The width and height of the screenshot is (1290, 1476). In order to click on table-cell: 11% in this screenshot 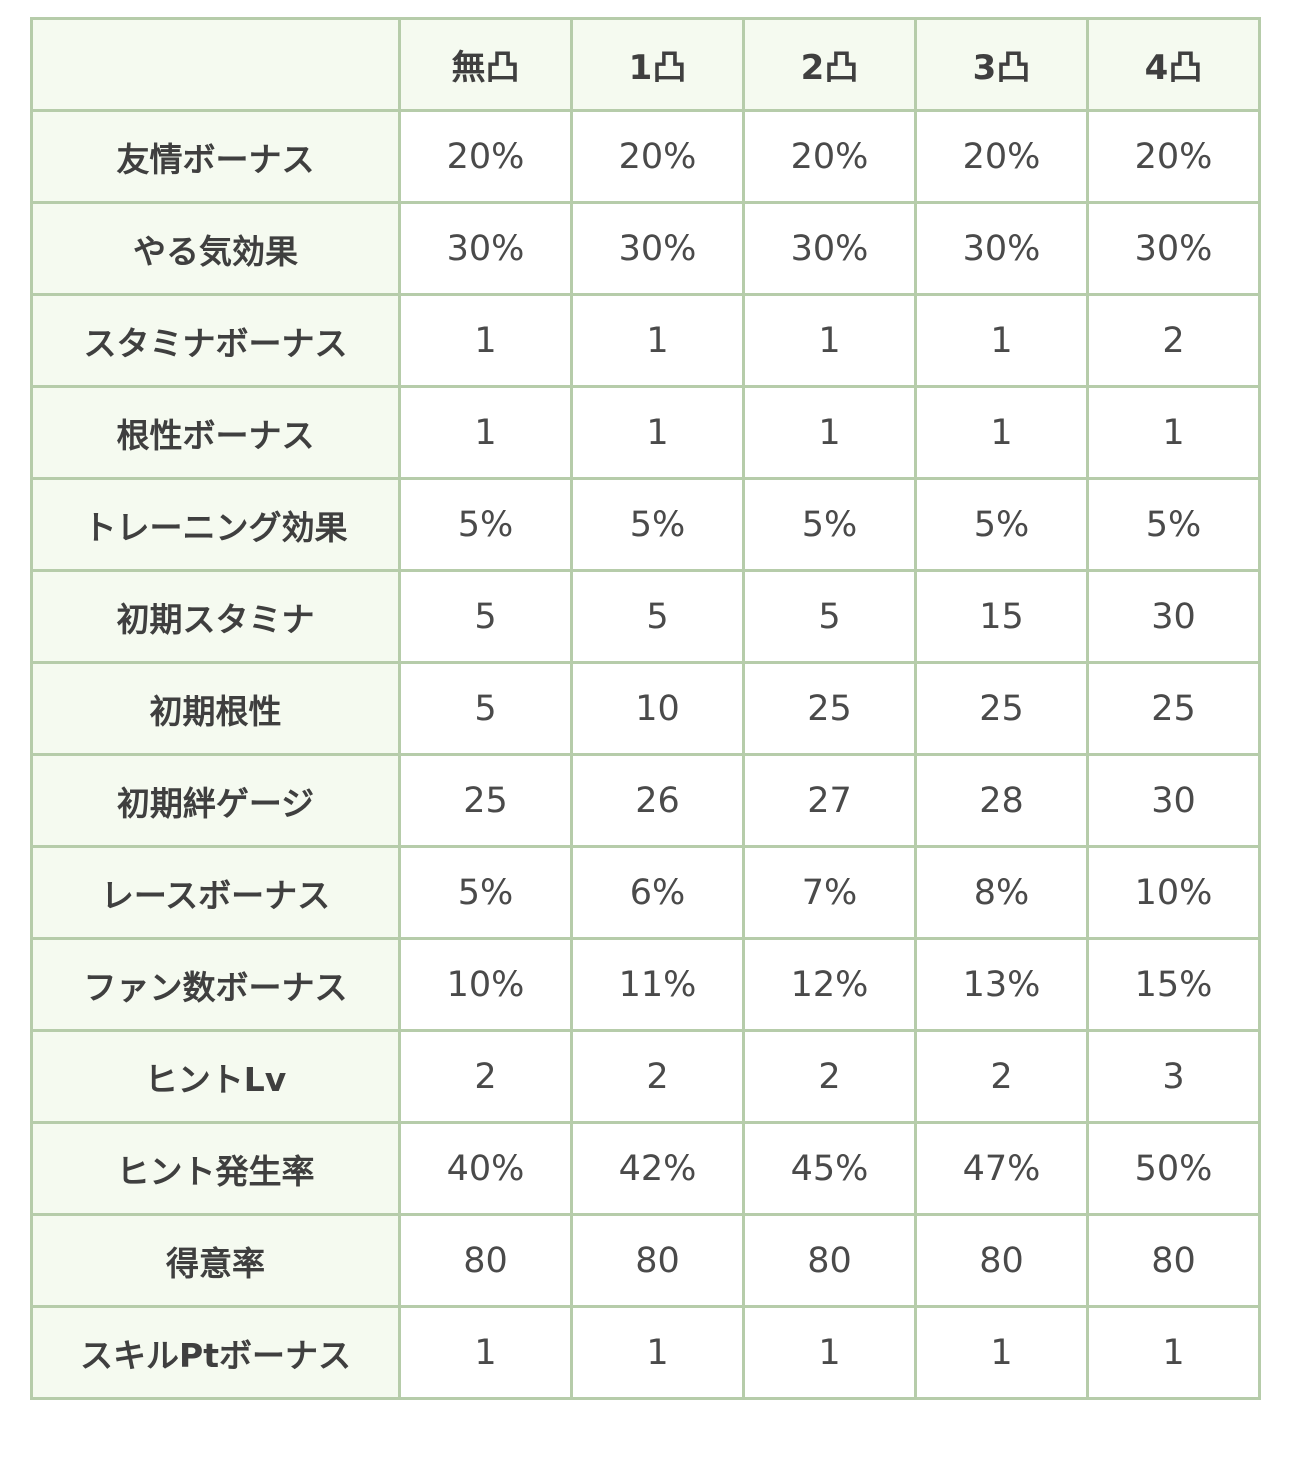, I will do `click(657, 984)`.